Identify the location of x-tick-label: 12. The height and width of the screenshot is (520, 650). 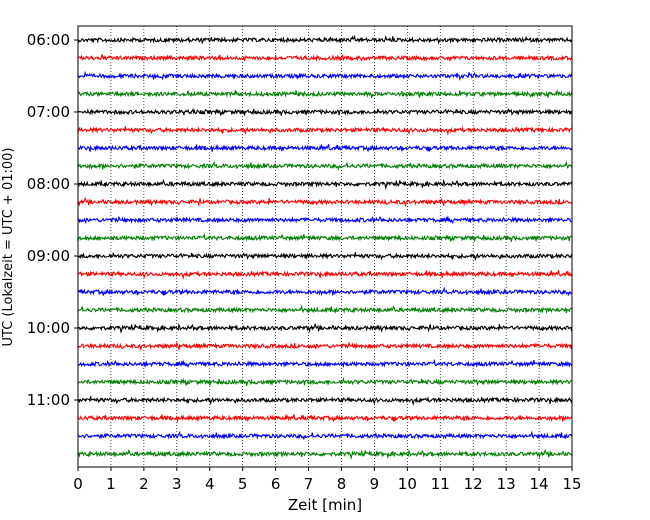
(473, 484).